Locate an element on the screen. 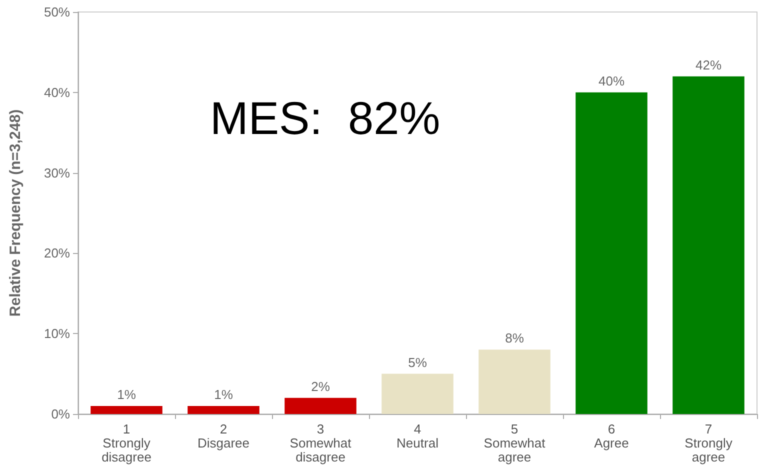  x-tick-label: 6 Agree is located at coordinates (611, 436).